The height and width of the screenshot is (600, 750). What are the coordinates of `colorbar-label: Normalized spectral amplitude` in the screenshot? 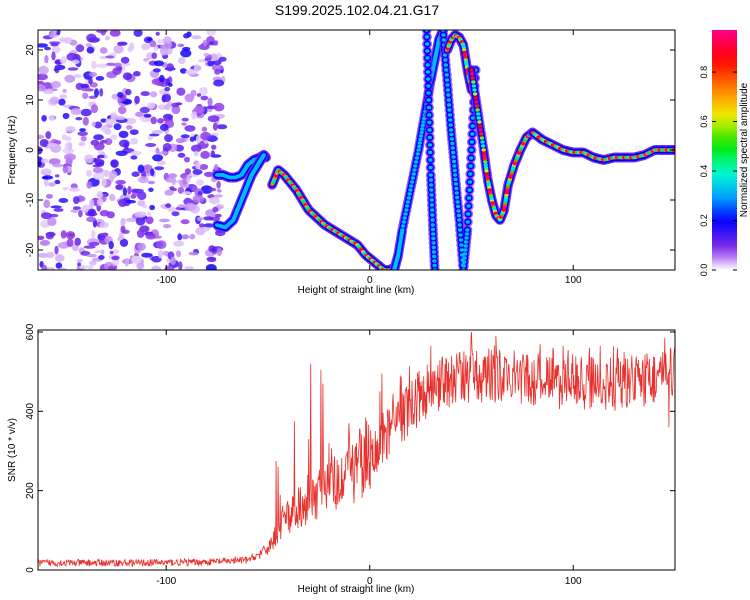 It's located at (744, 149).